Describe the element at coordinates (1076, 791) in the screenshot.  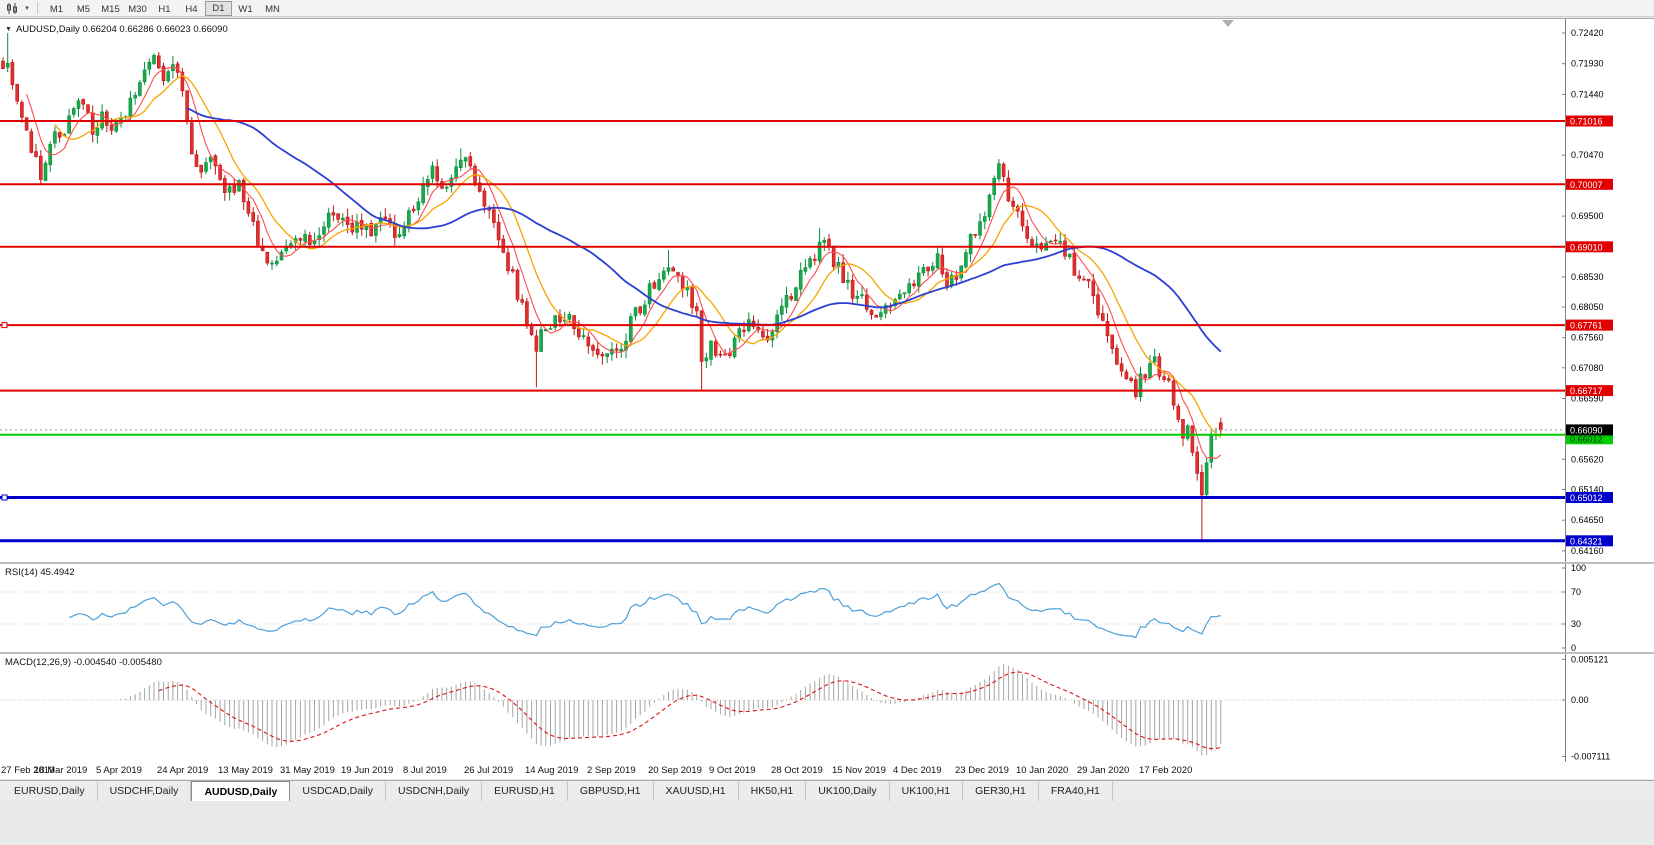
I see `bottom-tab-FRA40-H1: FRA40,H1` at that location.